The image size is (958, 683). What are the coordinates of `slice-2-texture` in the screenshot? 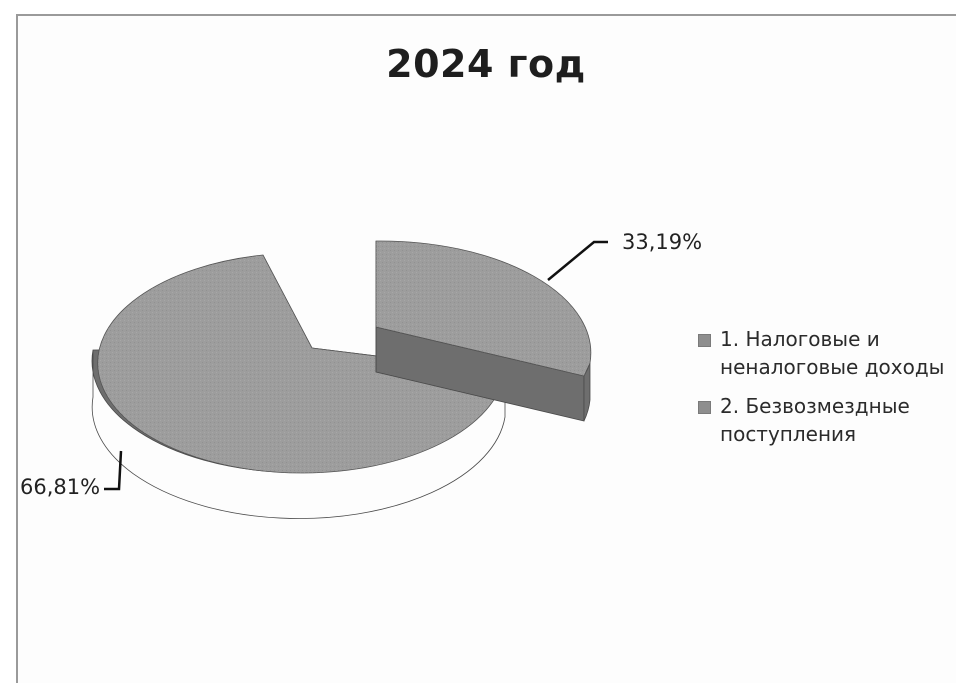 It's located at (301, 364).